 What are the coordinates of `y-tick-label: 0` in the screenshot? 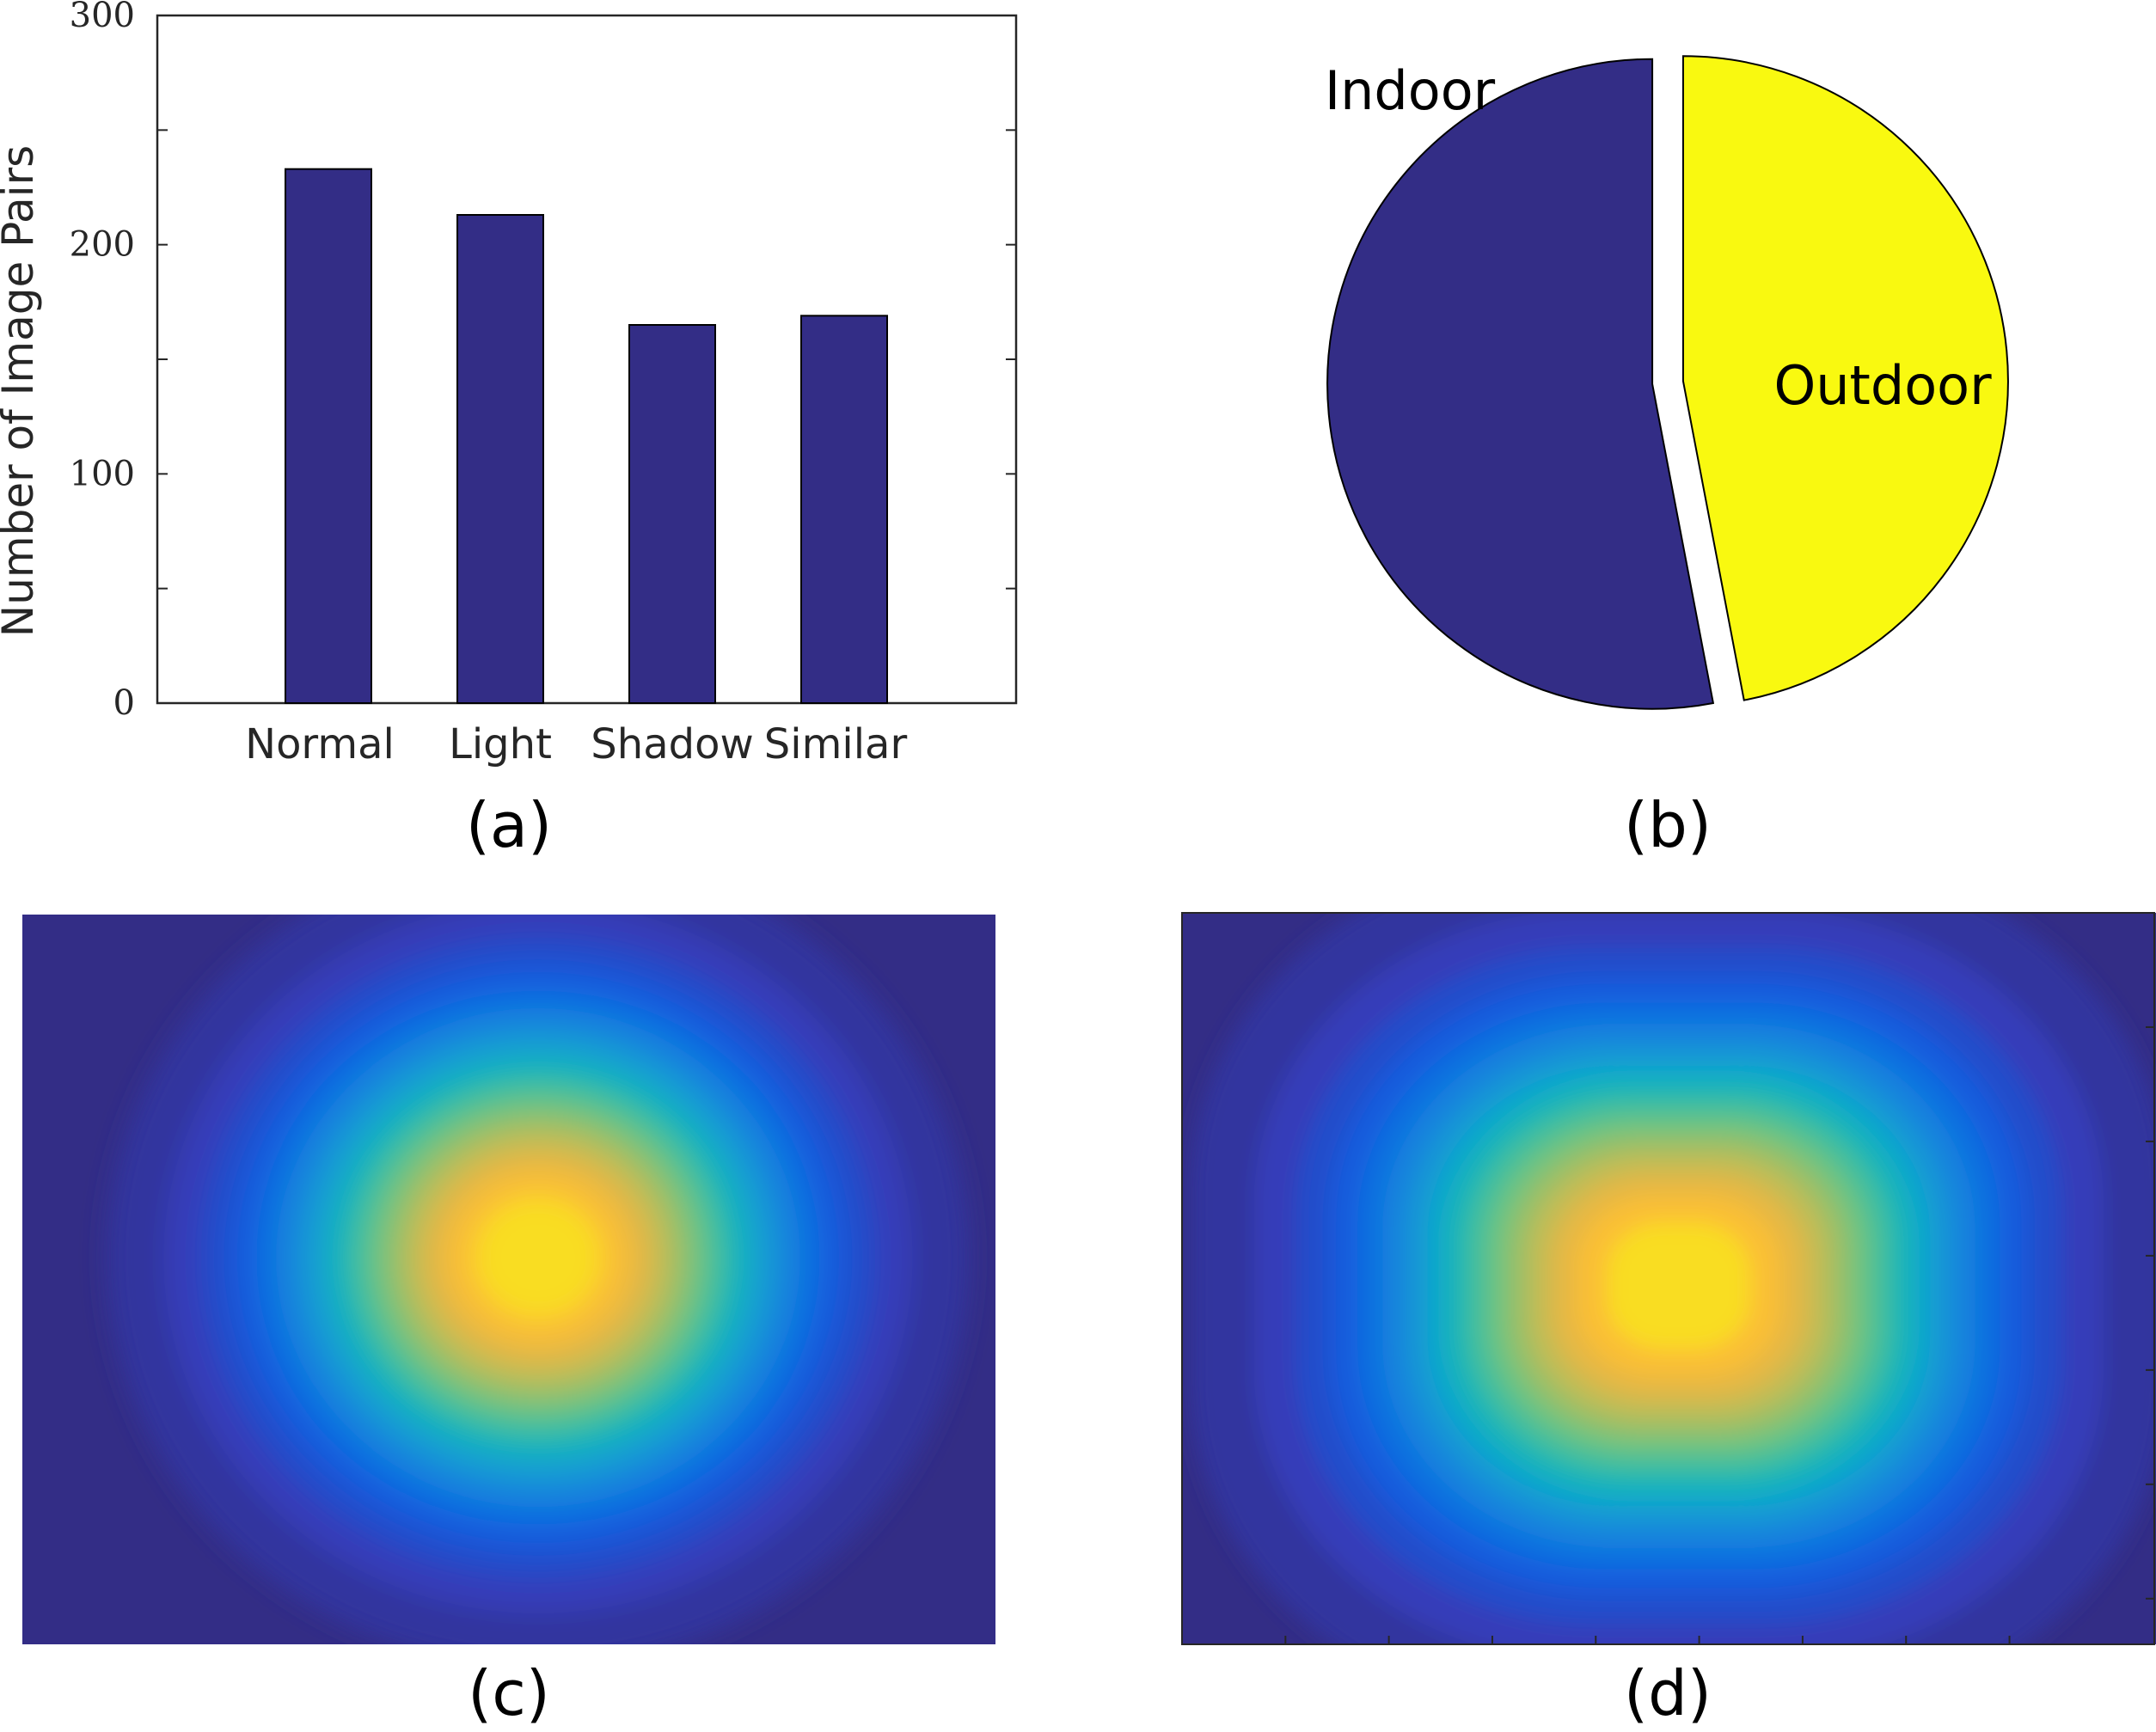 It's located at (124, 703).